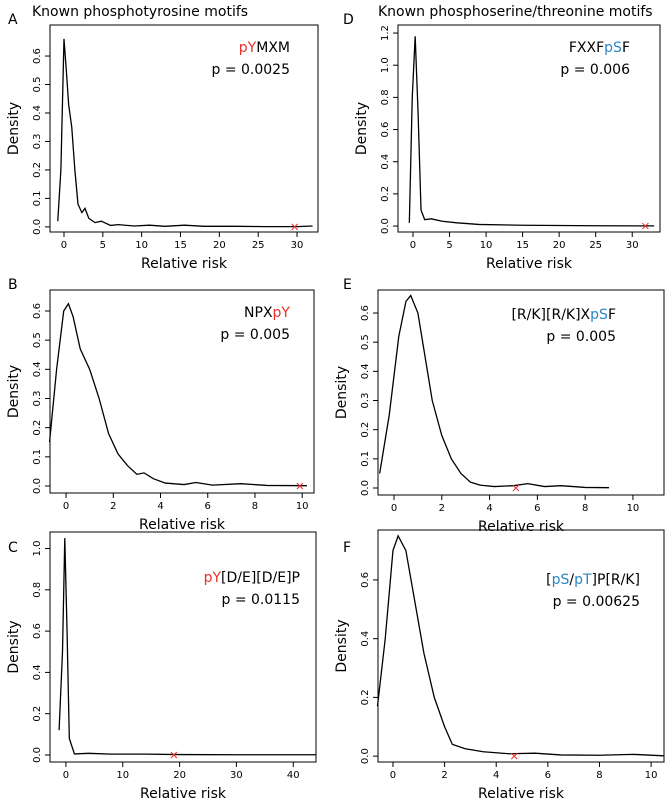  Describe the element at coordinates (385, 33) in the screenshot. I see `y-tick-label: 1.2` at that location.